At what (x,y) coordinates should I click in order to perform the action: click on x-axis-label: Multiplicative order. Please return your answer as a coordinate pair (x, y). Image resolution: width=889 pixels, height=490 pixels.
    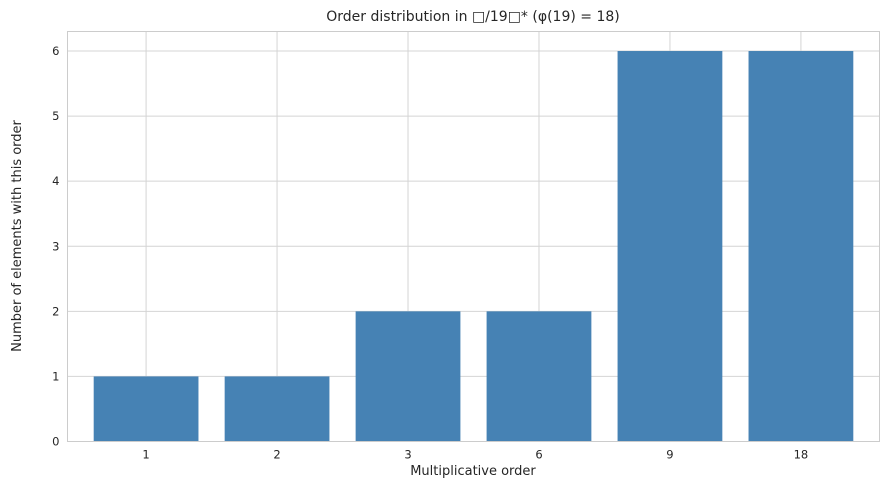
    Looking at the image, I should click on (473, 471).